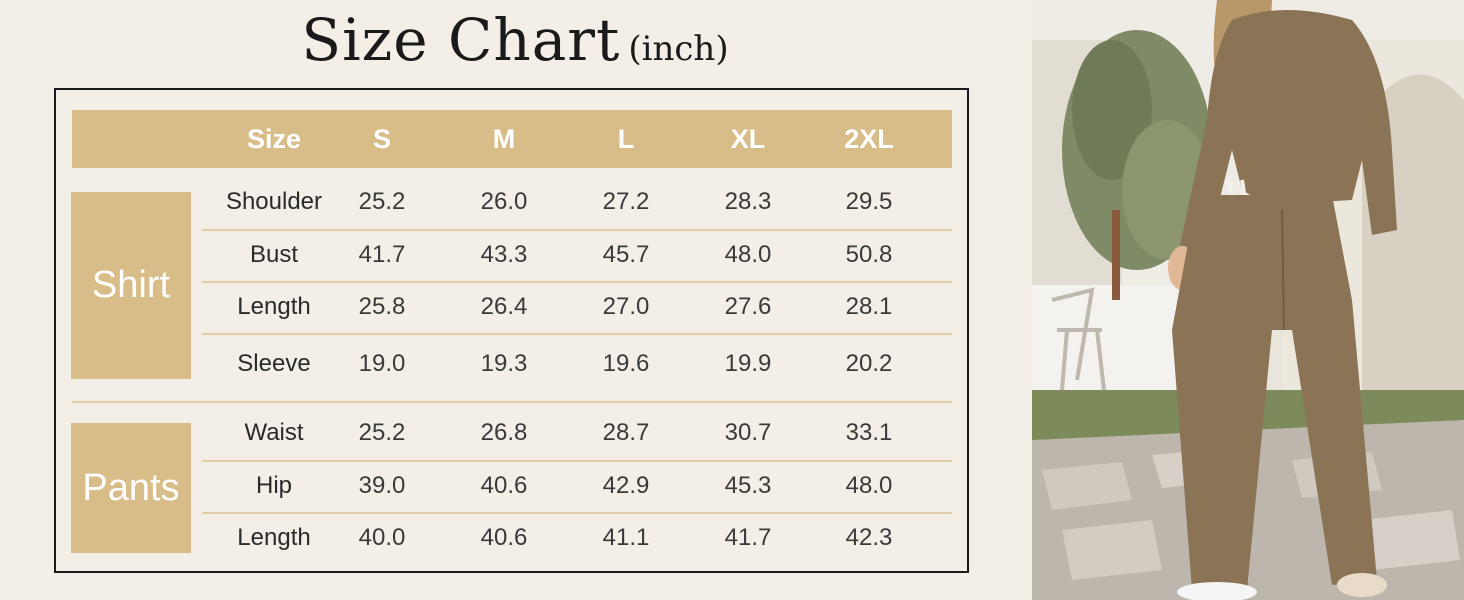 The image size is (1464, 600). Describe the element at coordinates (461, 40) in the screenshot. I see `title-main: Size Chart` at that location.